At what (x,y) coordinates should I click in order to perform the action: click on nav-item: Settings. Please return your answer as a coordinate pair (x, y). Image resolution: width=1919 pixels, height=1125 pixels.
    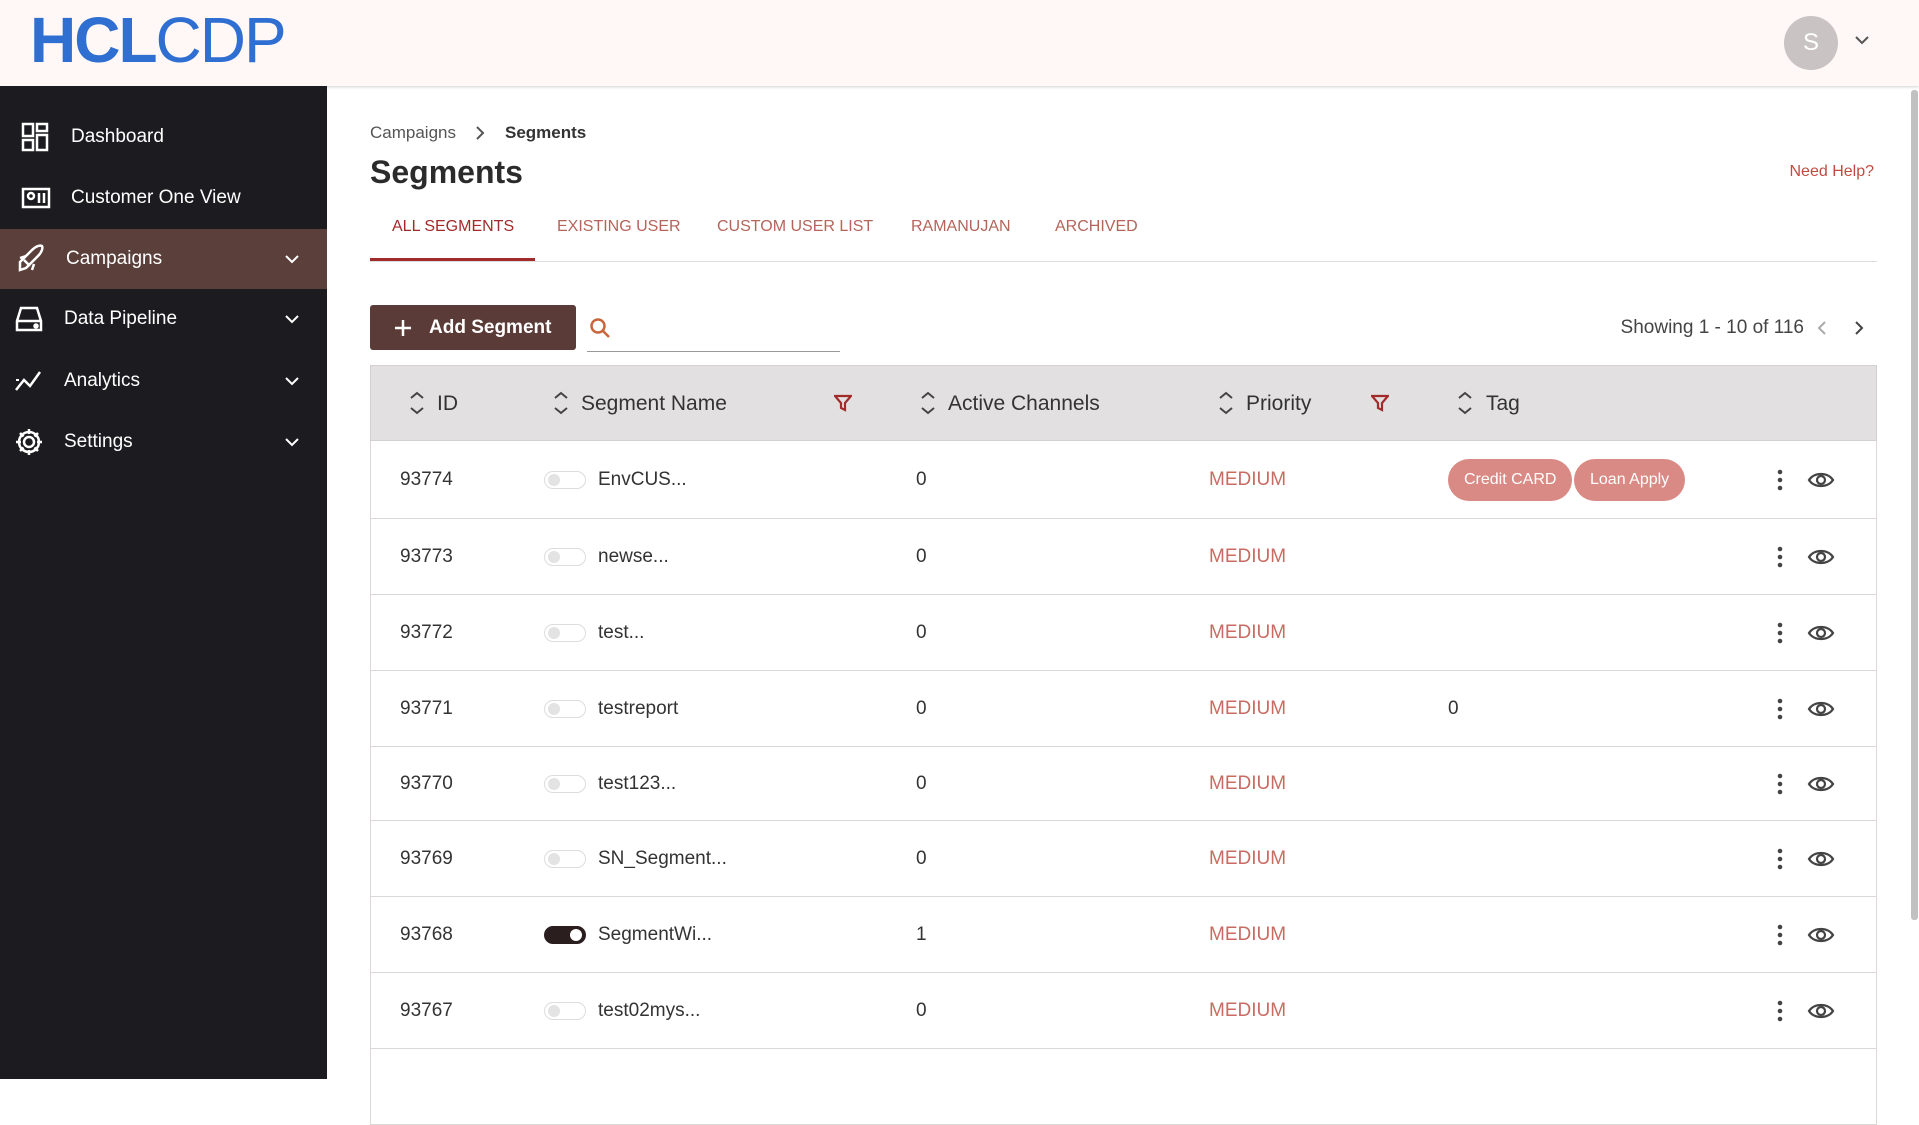
    Looking at the image, I should click on (163, 442).